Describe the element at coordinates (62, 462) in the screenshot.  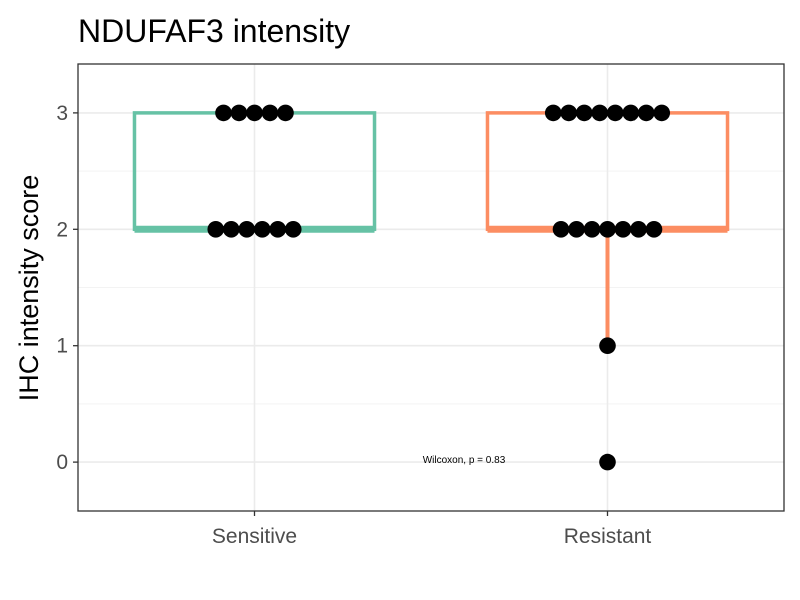
I see `y-tick-label: 0` at that location.